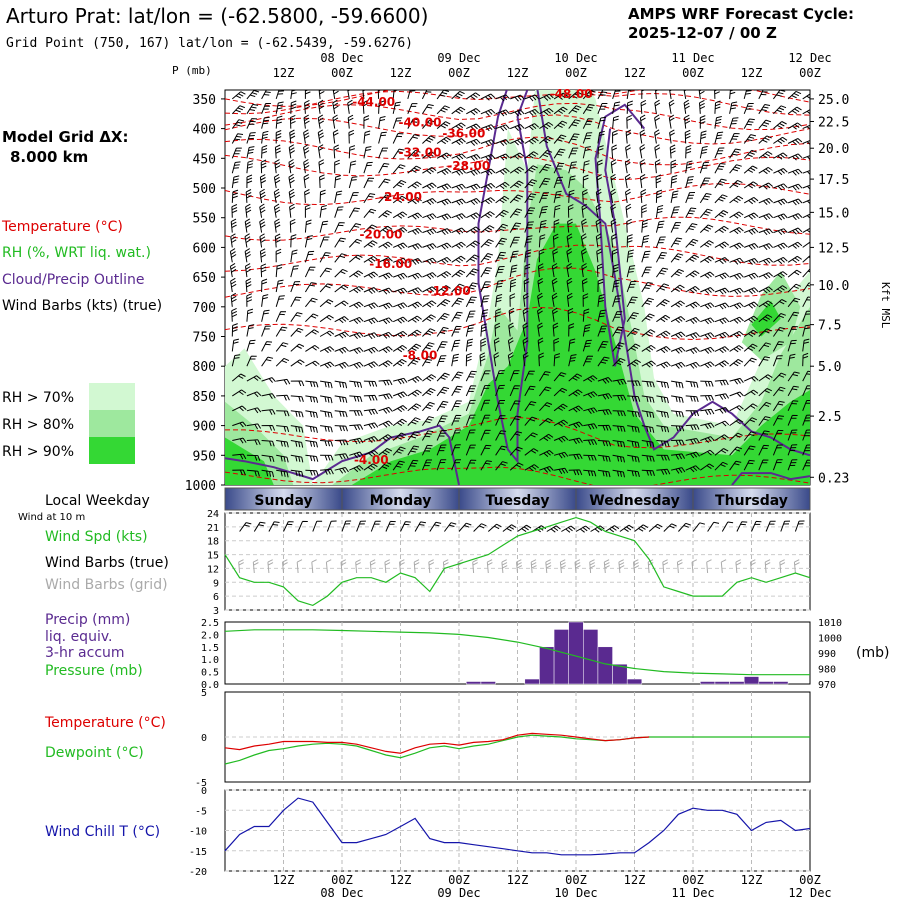 This screenshot has width=900, height=900. Describe the element at coordinates (112, 423) in the screenshot. I see `rh-legend-swatch` at that location.